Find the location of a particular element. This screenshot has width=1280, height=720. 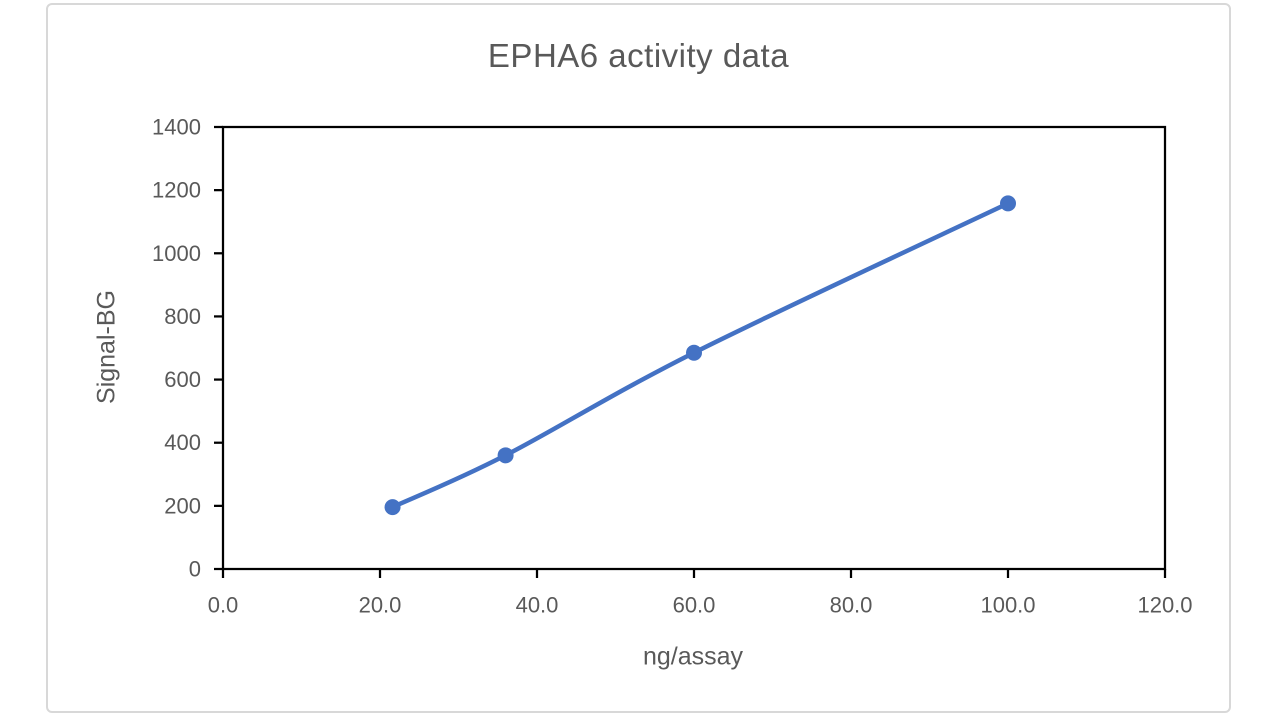

chart-title: EPHA6 activity data is located at coordinates (638, 55).